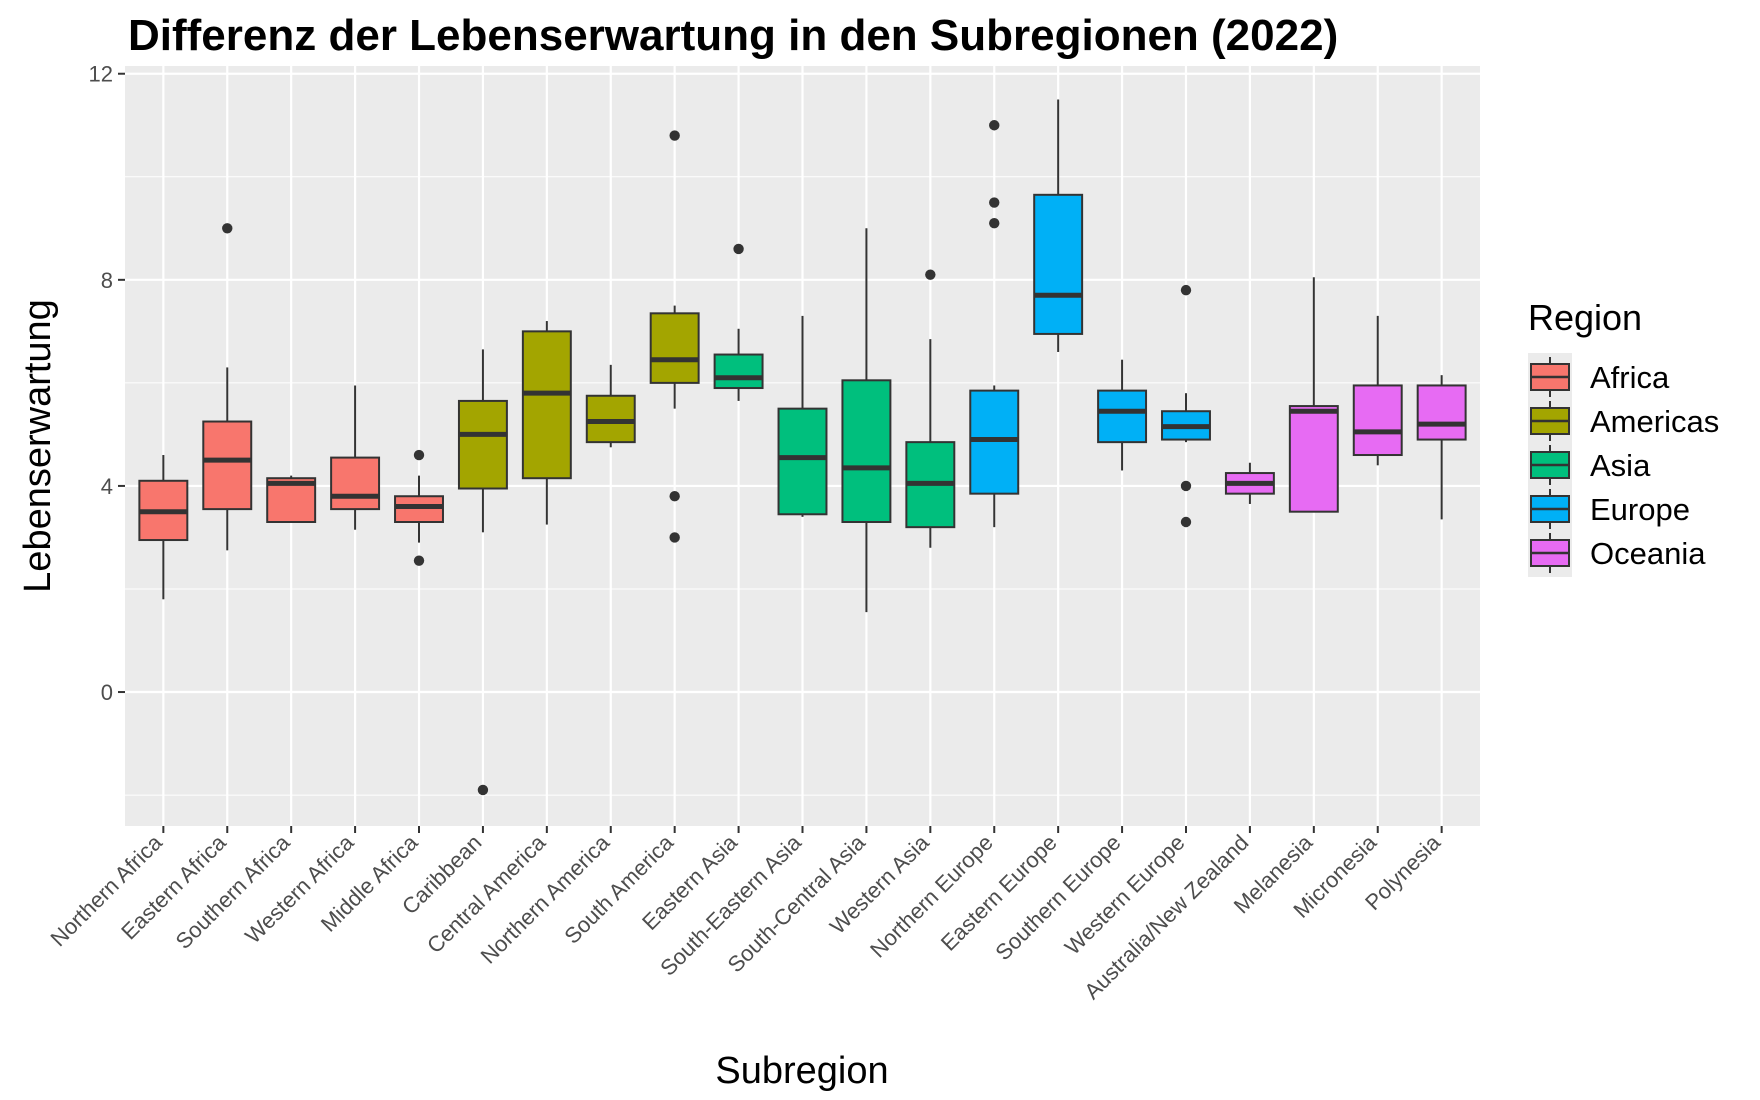 This screenshot has height=1100, width=1760. I want to click on legend-label: Asia, so click(1620, 465).